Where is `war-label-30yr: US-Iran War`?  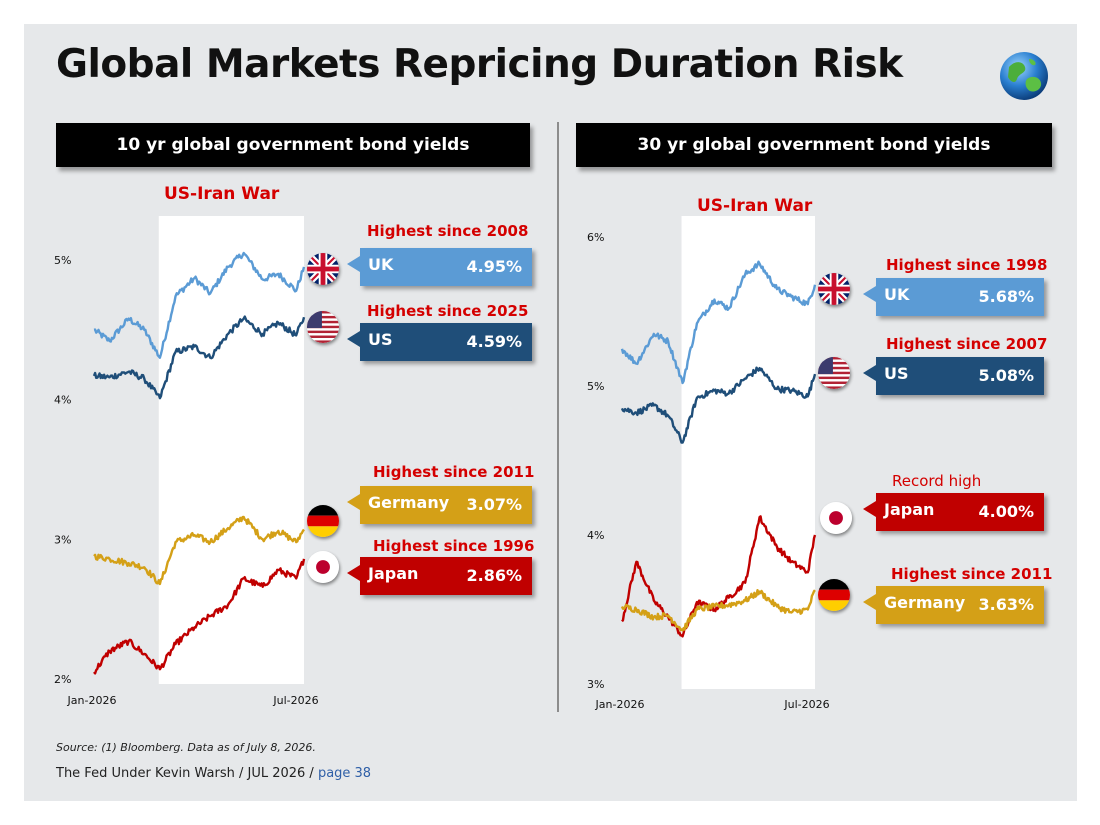
war-label-30yr: US-Iran War is located at coordinates (755, 206).